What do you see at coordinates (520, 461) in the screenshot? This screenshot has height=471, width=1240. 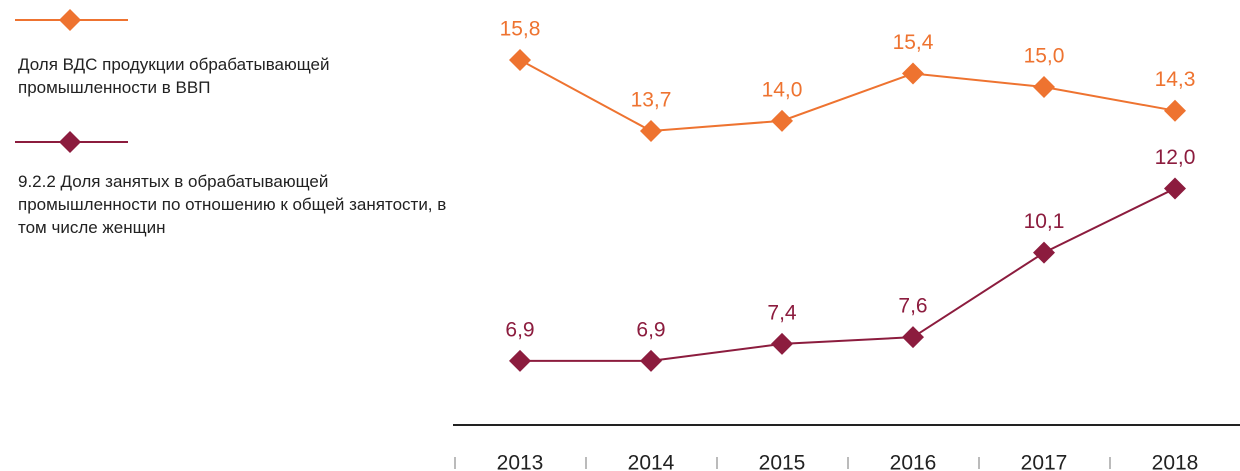 I see `x-tick-label: 2013` at bounding box center [520, 461].